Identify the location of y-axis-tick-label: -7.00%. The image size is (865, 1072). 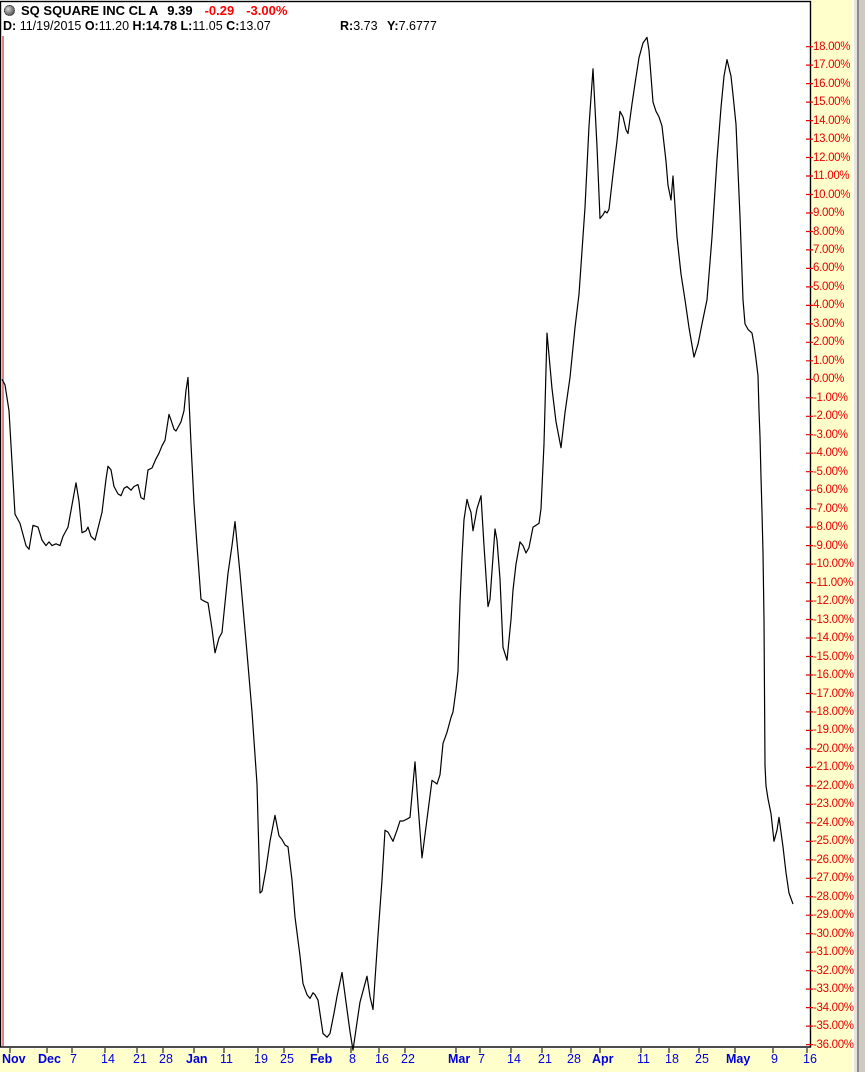
(830, 508).